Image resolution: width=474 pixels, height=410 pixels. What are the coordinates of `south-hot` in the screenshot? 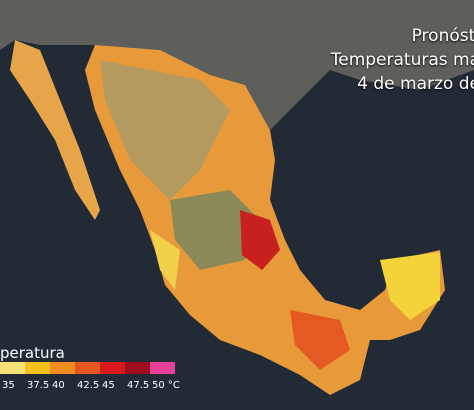 It's located at (320, 340).